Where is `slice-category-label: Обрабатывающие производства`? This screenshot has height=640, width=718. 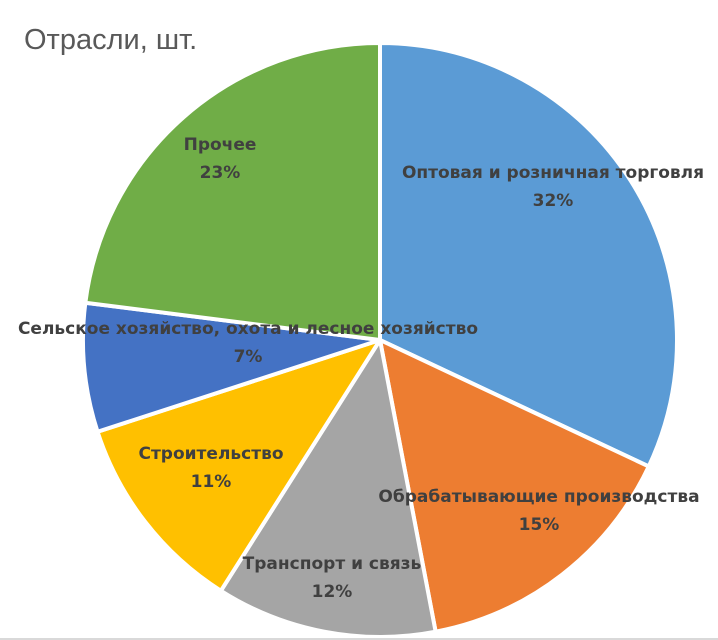
slice-category-label: Обрабатывающие производства is located at coordinates (538, 497).